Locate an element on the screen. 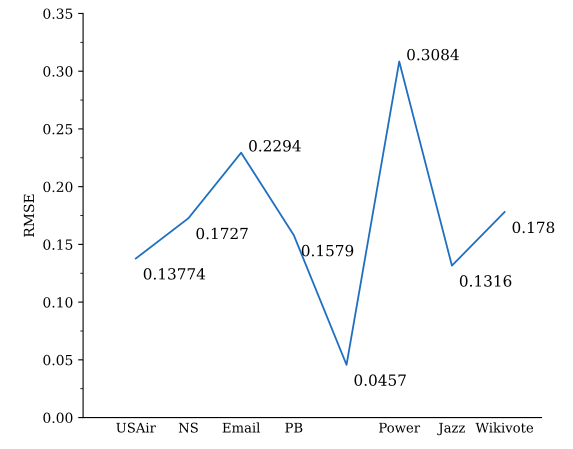 Image resolution: width=573 pixels, height=449 pixels. data-label: 0.13774 is located at coordinates (175, 274).